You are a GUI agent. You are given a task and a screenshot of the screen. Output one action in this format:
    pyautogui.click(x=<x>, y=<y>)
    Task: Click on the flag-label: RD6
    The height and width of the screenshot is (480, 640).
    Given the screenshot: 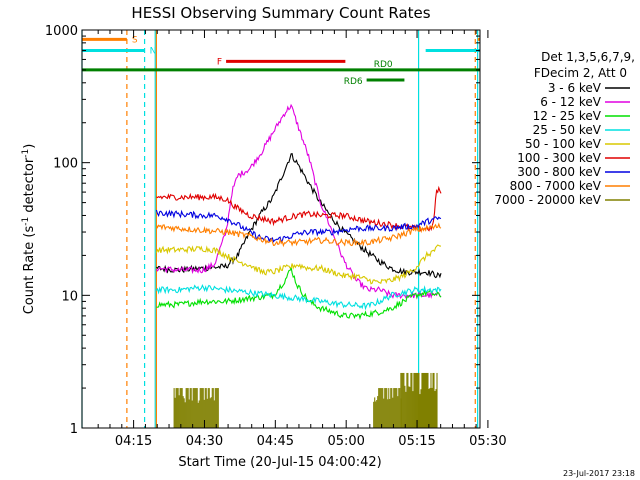 What is the action you would take?
    pyautogui.click(x=353, y=82)
    